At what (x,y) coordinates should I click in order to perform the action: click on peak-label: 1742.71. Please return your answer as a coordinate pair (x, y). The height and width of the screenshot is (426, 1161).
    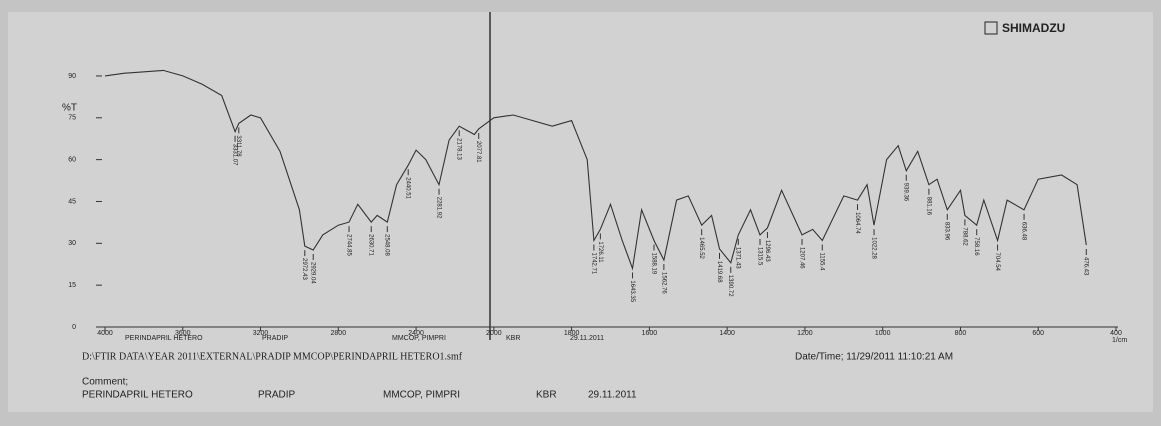
    Looking at the image, I should click on (593, 264).